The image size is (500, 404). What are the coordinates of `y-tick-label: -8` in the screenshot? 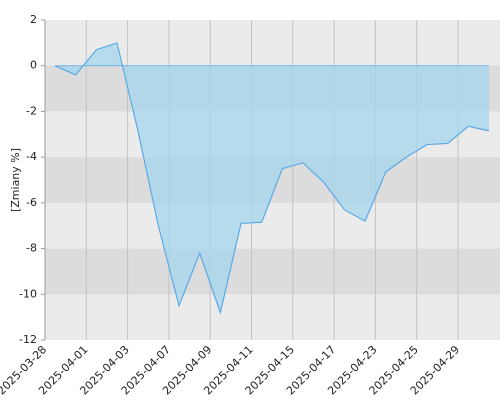 It's located at (31, 248).